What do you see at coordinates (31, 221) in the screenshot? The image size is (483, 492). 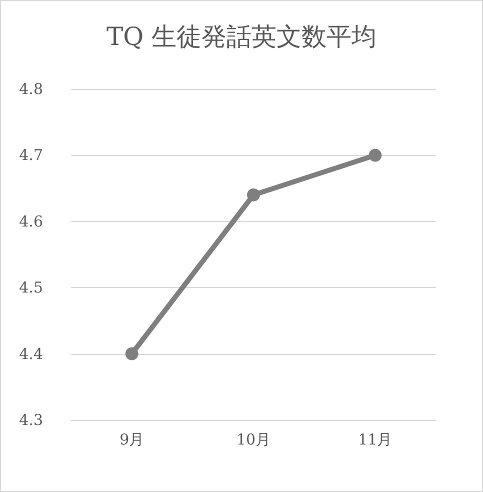 I see `y-tick-label: 4.6` at bounding box center [31, 221].